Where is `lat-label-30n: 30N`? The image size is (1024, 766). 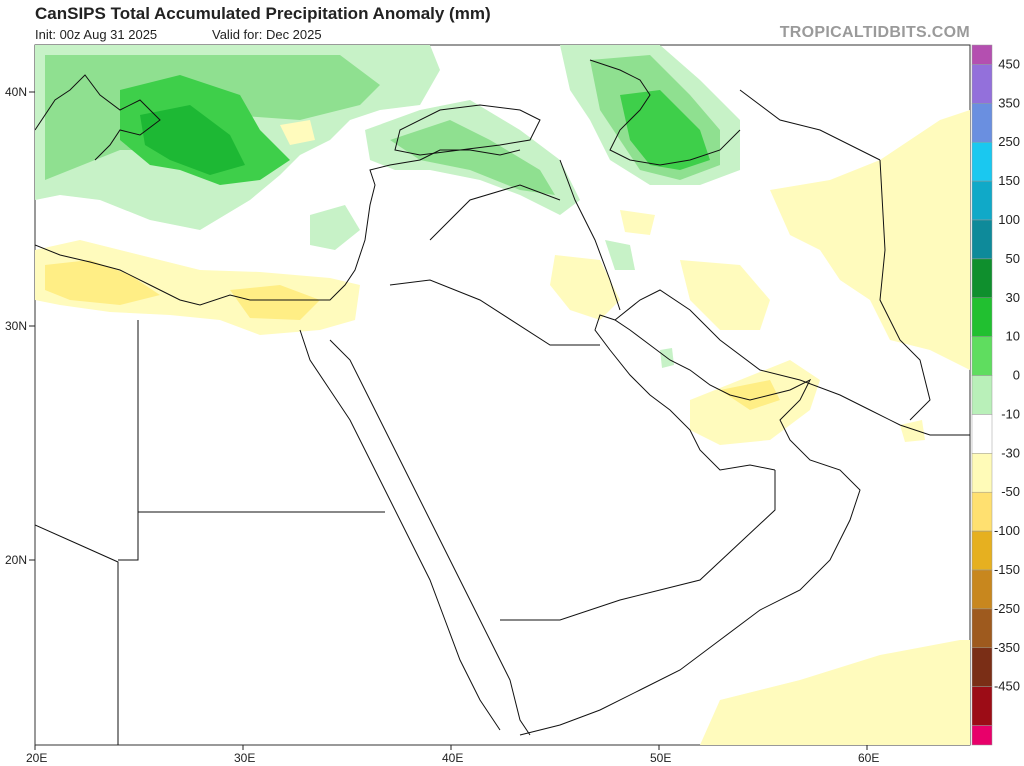
lat-label-30n: 30N is located at coordinates (16, 326).